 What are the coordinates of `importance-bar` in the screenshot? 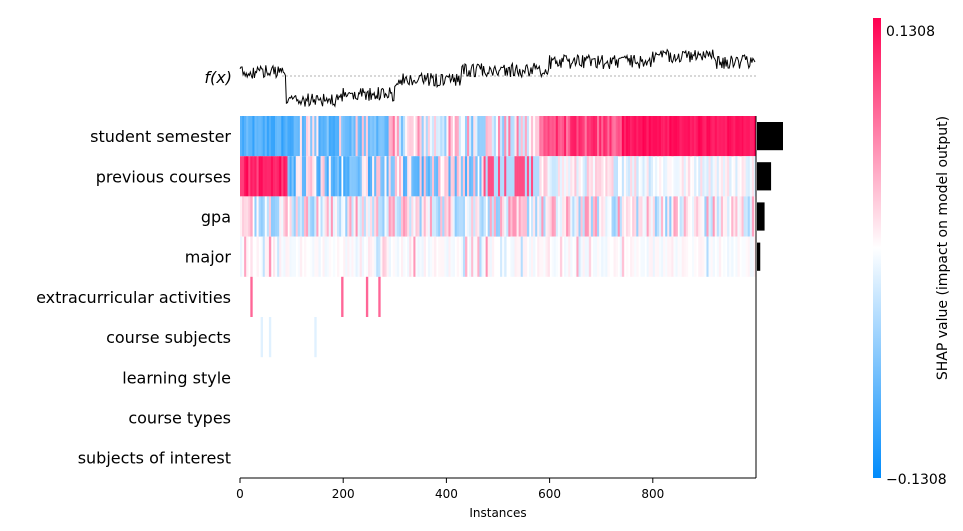 It's located at (761, 216).